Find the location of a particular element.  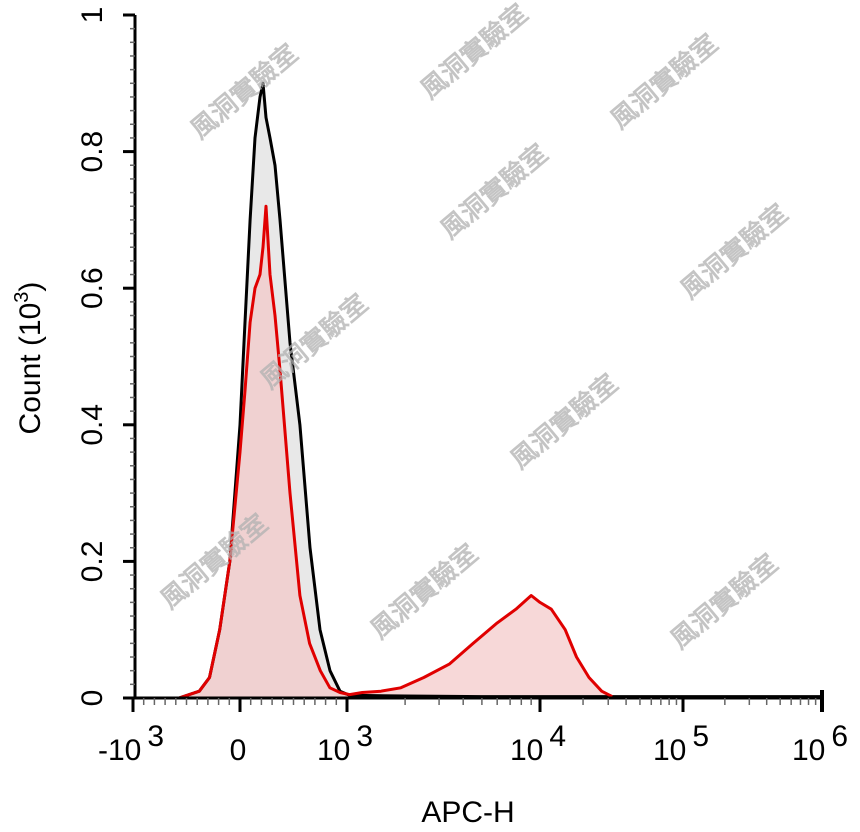

y-tick-label-text: 0.6 is located at coordinates (92, 288).